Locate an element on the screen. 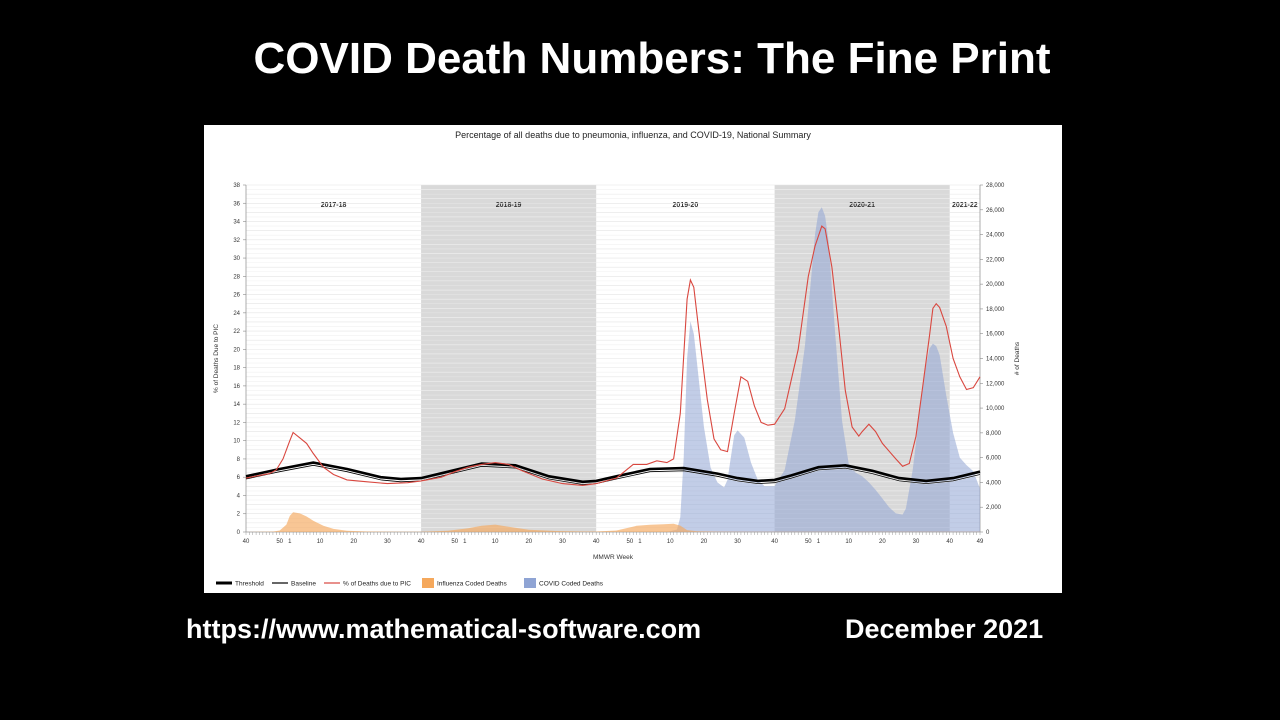 This screenshot has width=1280, height=720. y-tick-label-left: 10 is located at coordinates (236, 442).